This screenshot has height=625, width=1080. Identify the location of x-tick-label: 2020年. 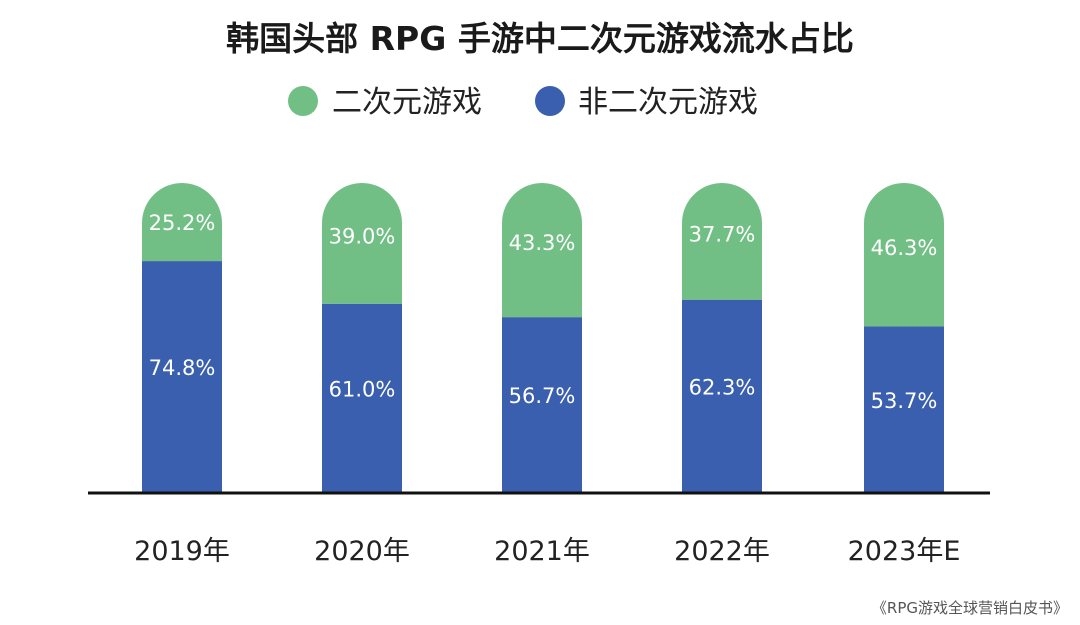
(362, 551).